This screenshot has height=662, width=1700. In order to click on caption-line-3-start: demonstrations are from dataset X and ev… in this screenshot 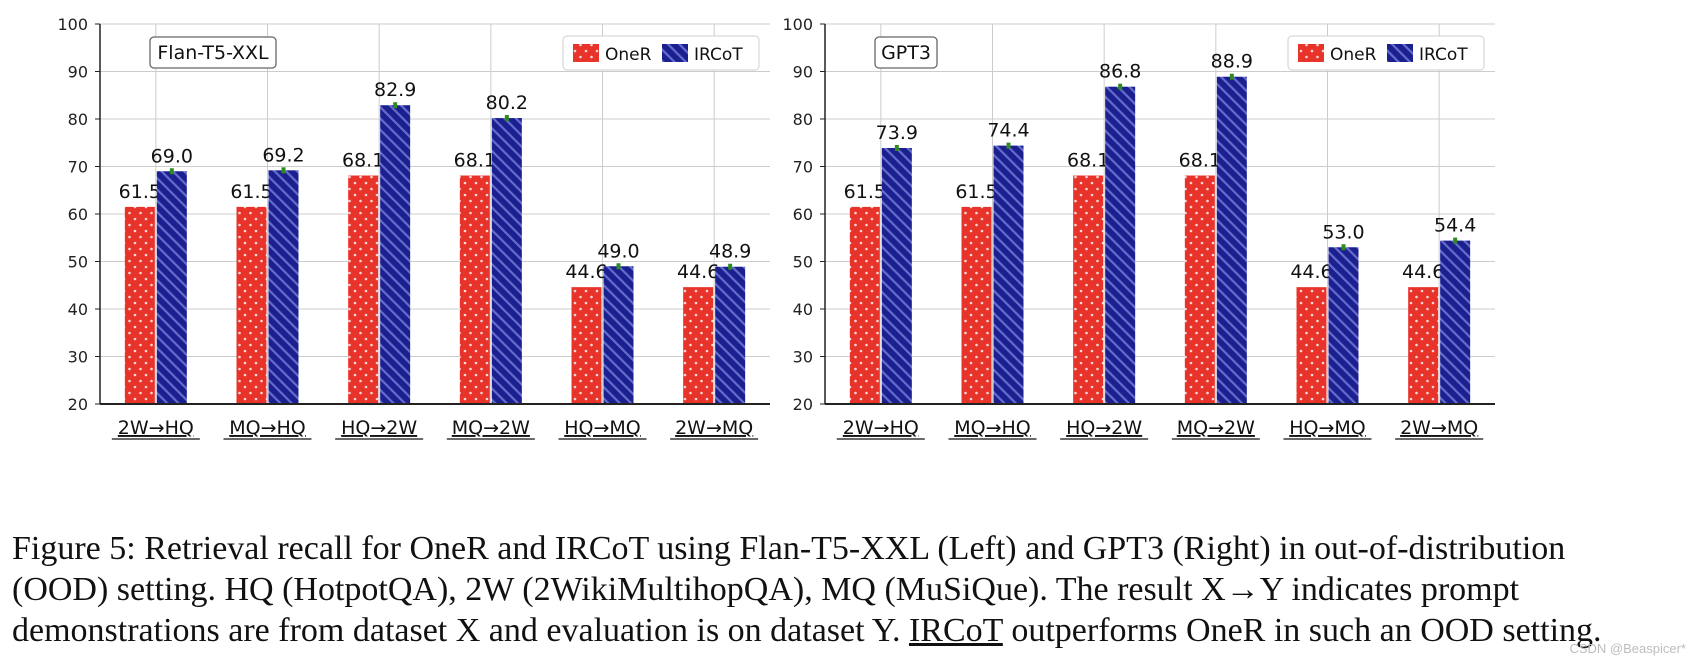, I will do `click(460, 630)`.